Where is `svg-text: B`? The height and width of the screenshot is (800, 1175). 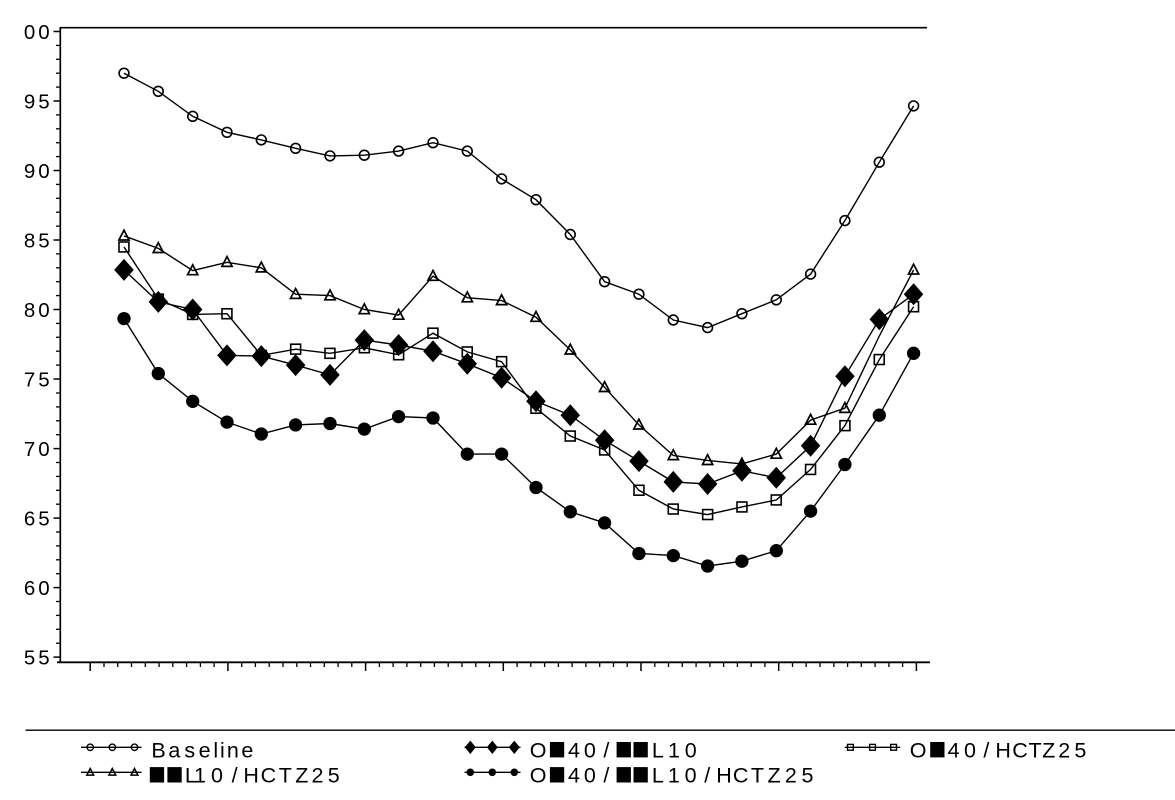 svg-text: B is located at coordinates (158, 750).